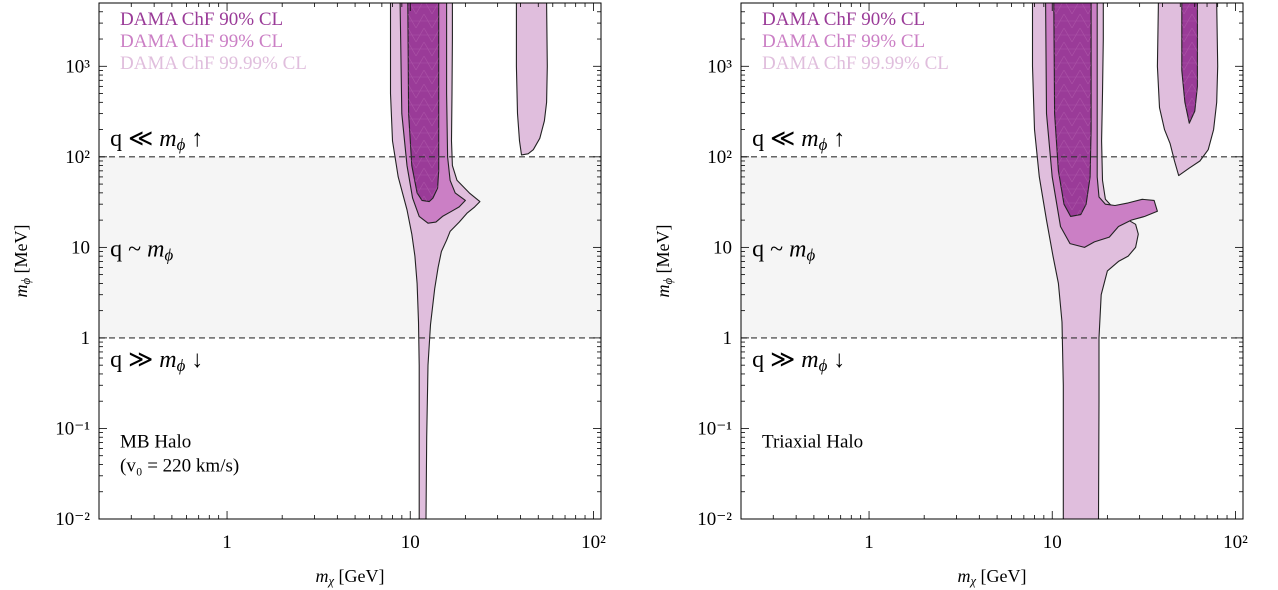  What do you see at coordinates (812, 441) in the screenshot?
I see `halo-label-line-0: Triaxial Halo` at bounding box center [812, 441].